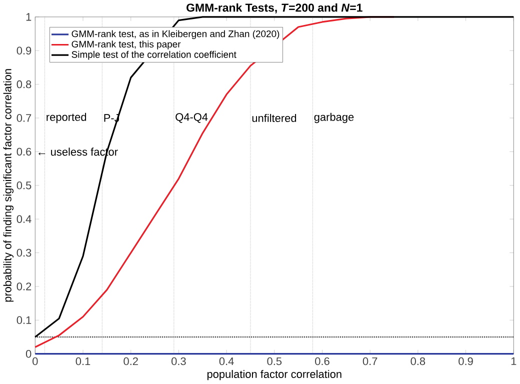 This screenshot has width=520, height=384. I want to click on legend-label: GMM-rank test, this paper, so click(126, 45).